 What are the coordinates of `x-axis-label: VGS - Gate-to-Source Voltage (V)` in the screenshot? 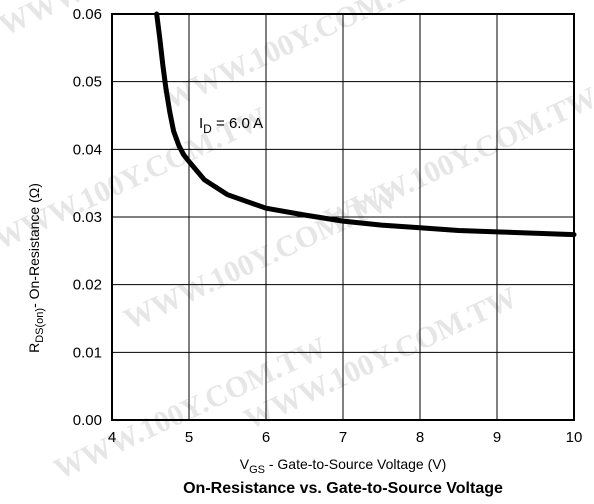 It's located at (343, 466).